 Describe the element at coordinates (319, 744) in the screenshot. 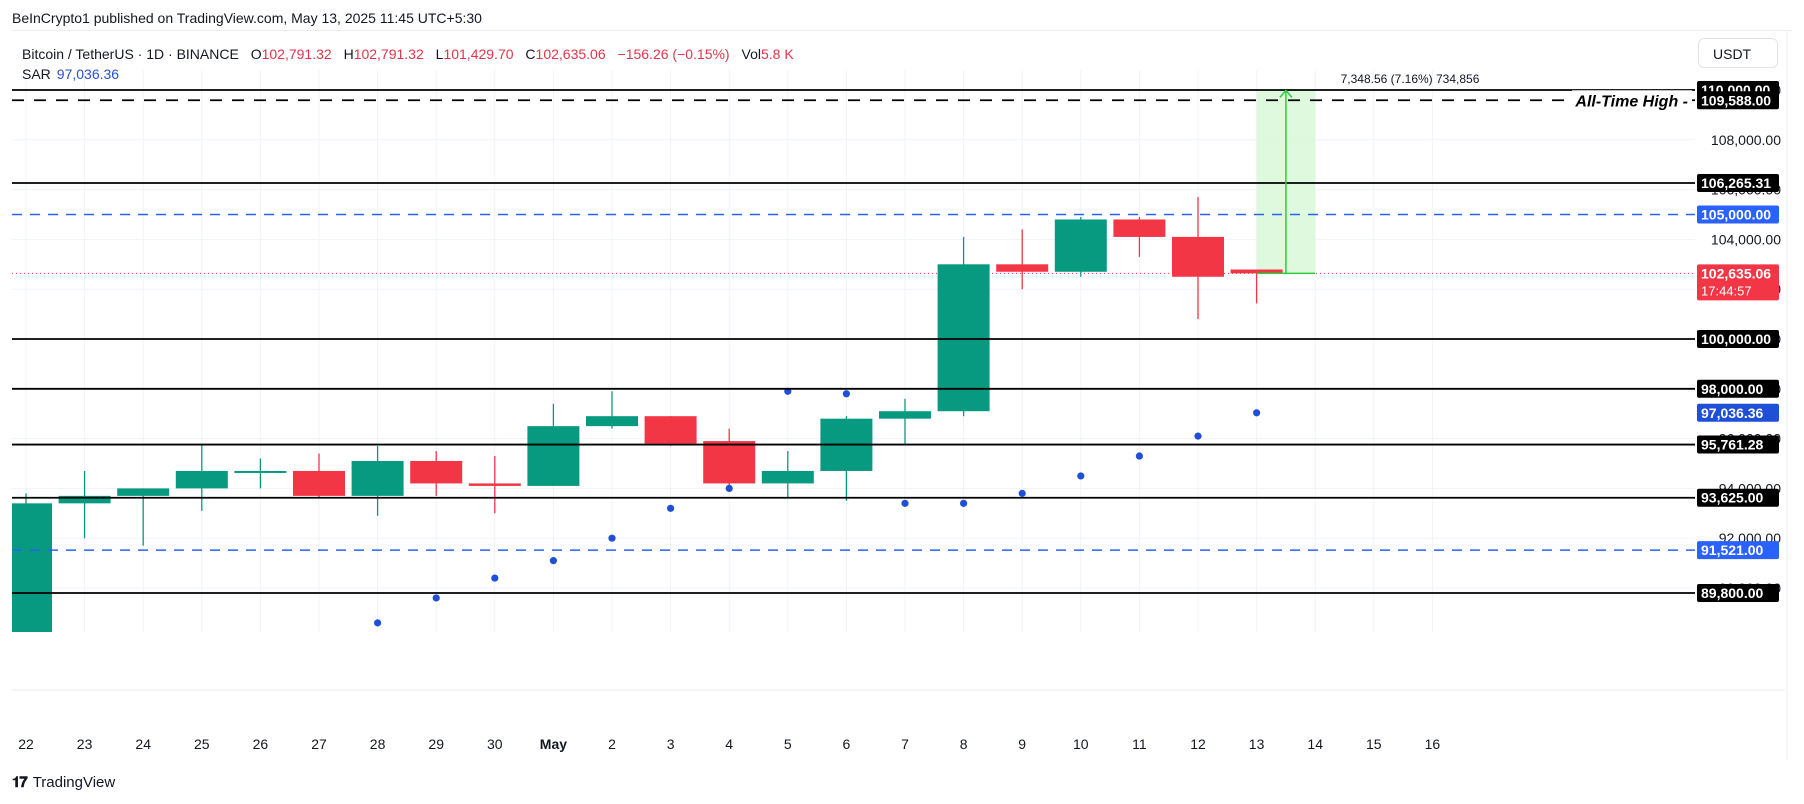

I see `x-axis-tick: 27` at that location.